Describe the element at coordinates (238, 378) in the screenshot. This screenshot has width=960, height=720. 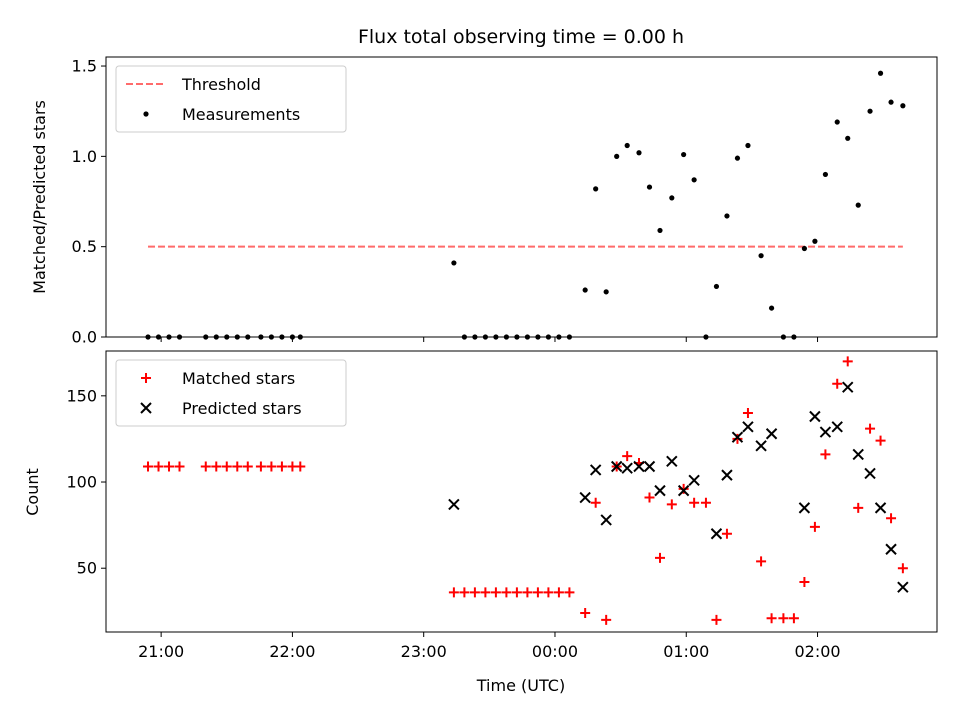
I see `legend-label: Matched stars` at that location.